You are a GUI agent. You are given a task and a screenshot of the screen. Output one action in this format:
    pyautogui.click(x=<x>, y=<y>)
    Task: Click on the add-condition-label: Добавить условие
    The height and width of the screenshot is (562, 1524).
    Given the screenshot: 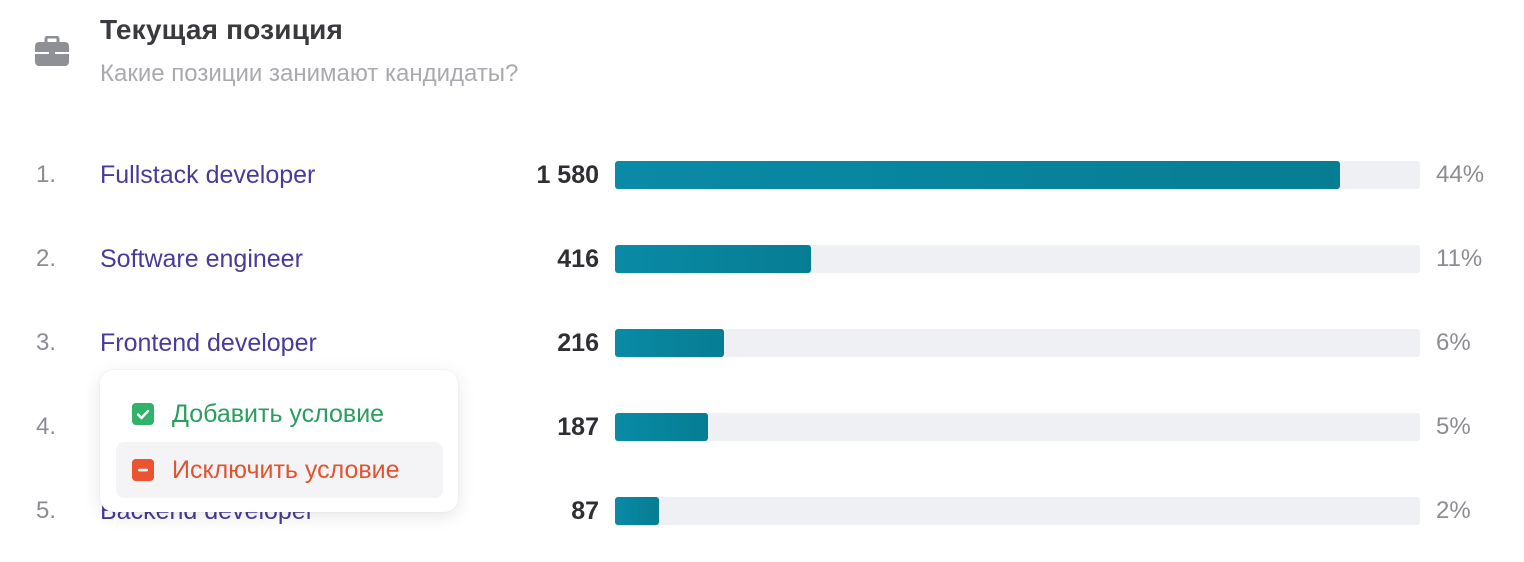 What is the action you would take?
    pyautogui.click(x=278, y=414)
    